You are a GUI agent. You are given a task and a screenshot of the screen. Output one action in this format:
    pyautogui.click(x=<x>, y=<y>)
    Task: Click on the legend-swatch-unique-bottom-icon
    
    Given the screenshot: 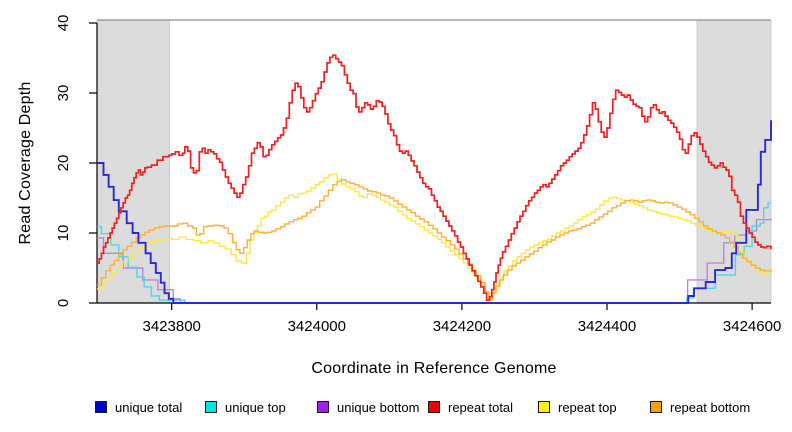 What is the action you would take?
    pyautogui.click(x=323, y=407)
    